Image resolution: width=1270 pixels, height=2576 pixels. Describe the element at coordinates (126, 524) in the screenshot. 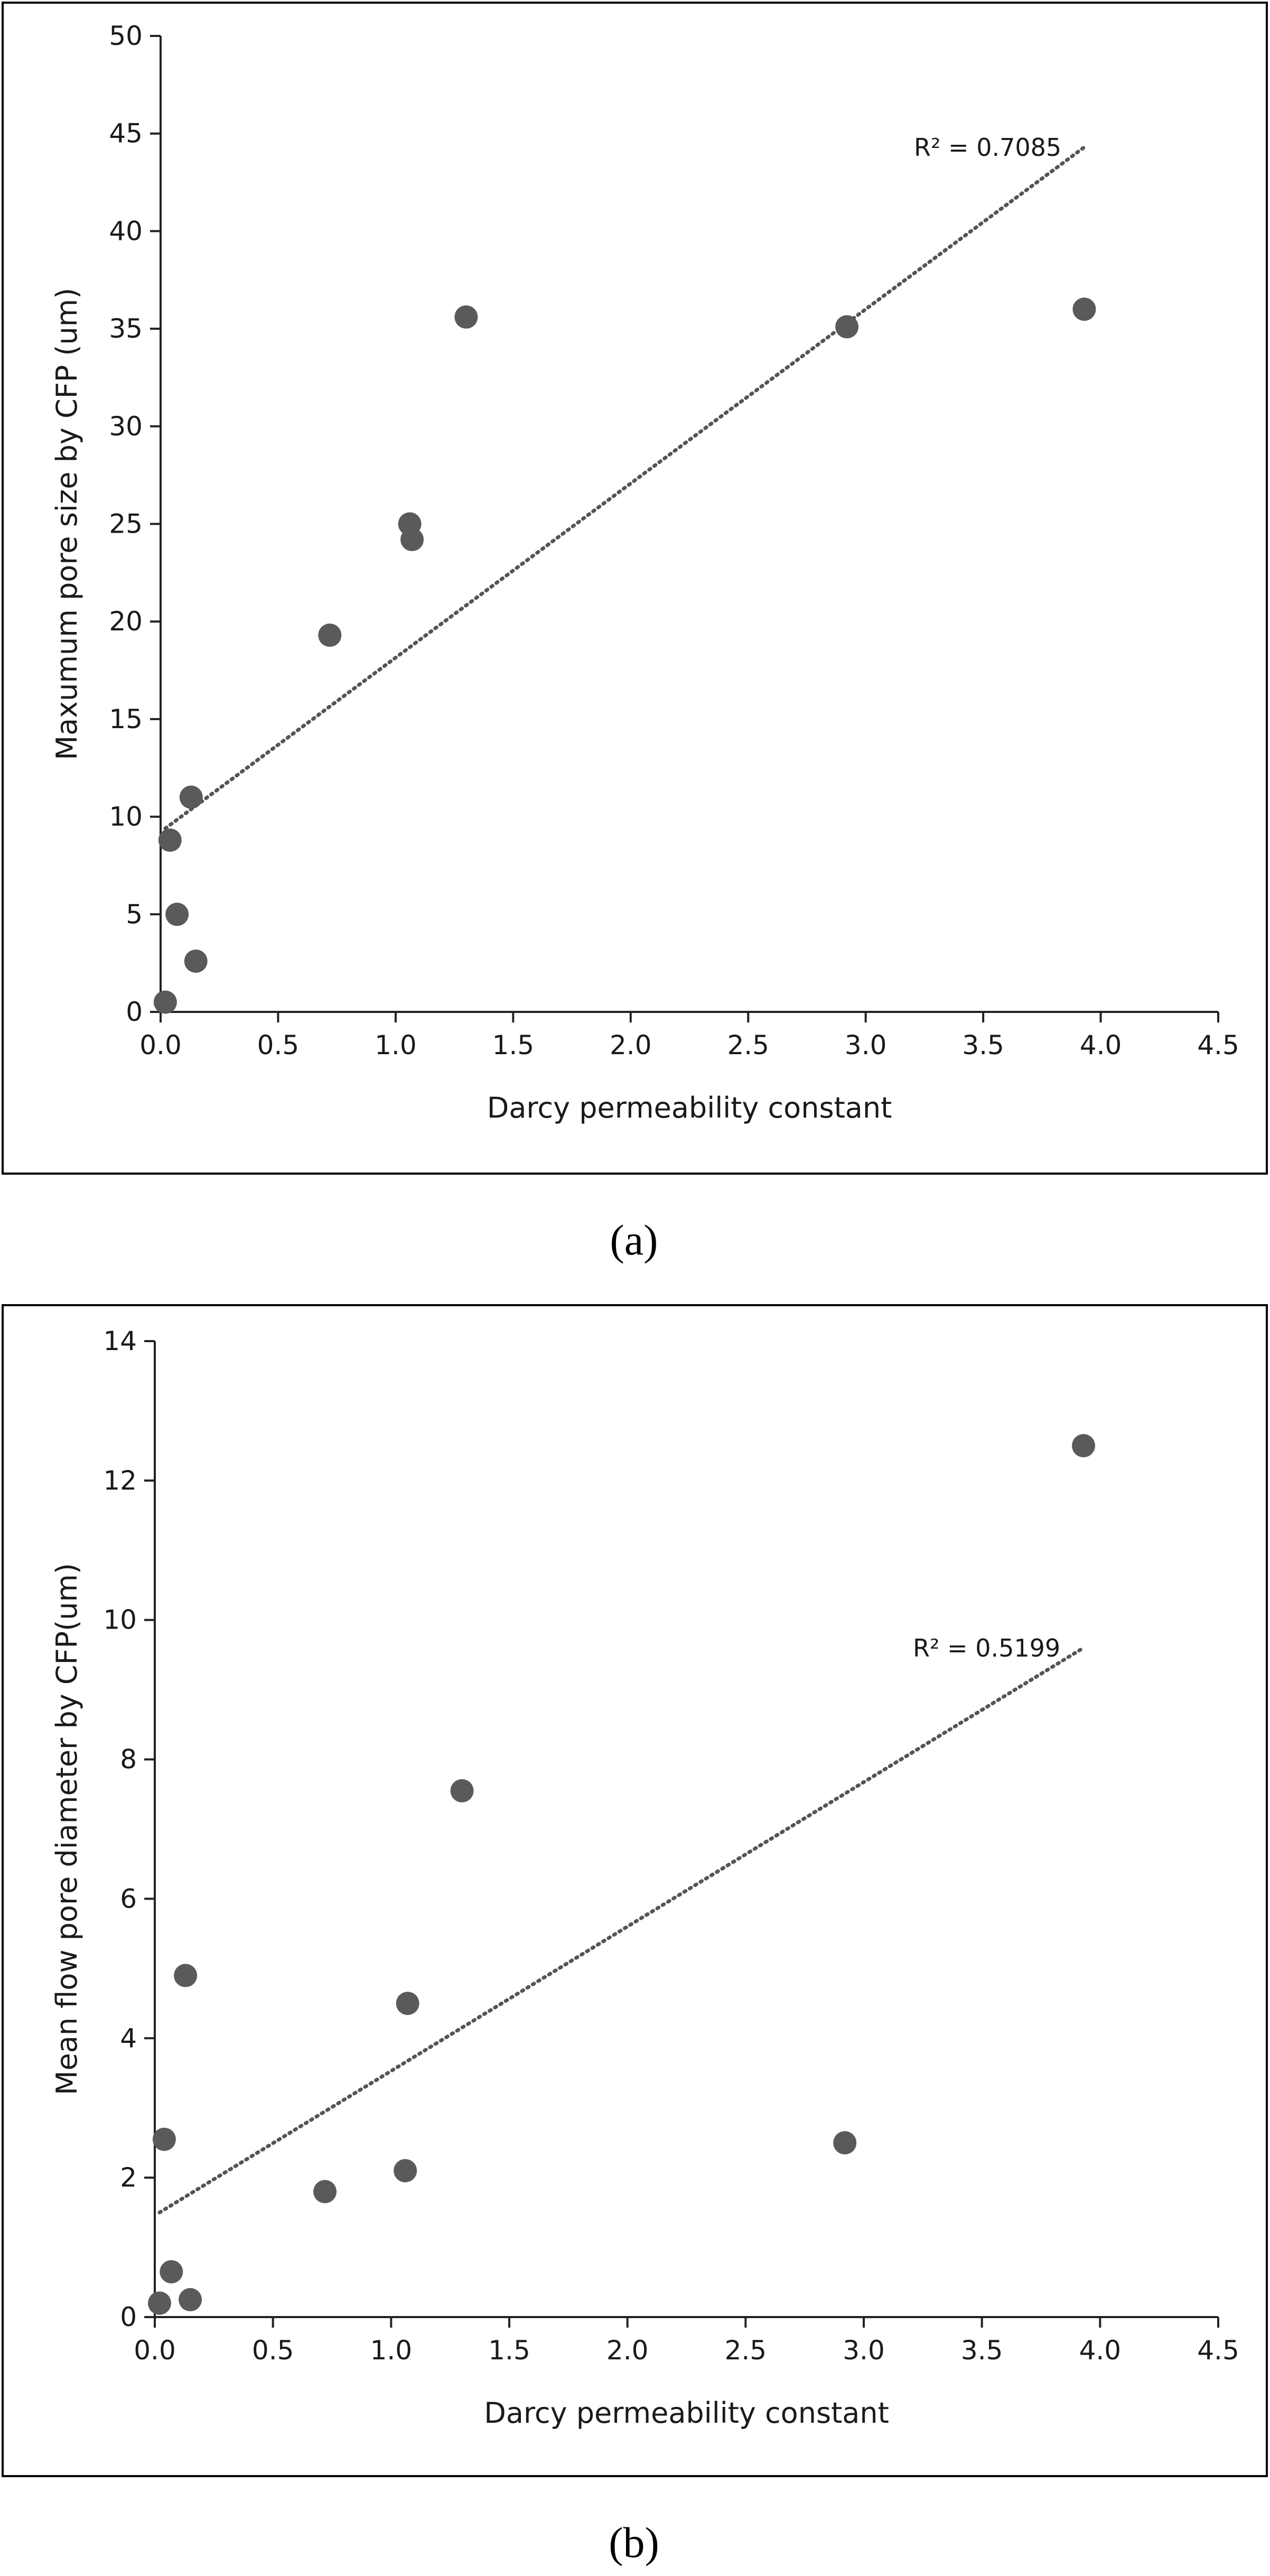

I see `y-tick-label: 25` at that location.